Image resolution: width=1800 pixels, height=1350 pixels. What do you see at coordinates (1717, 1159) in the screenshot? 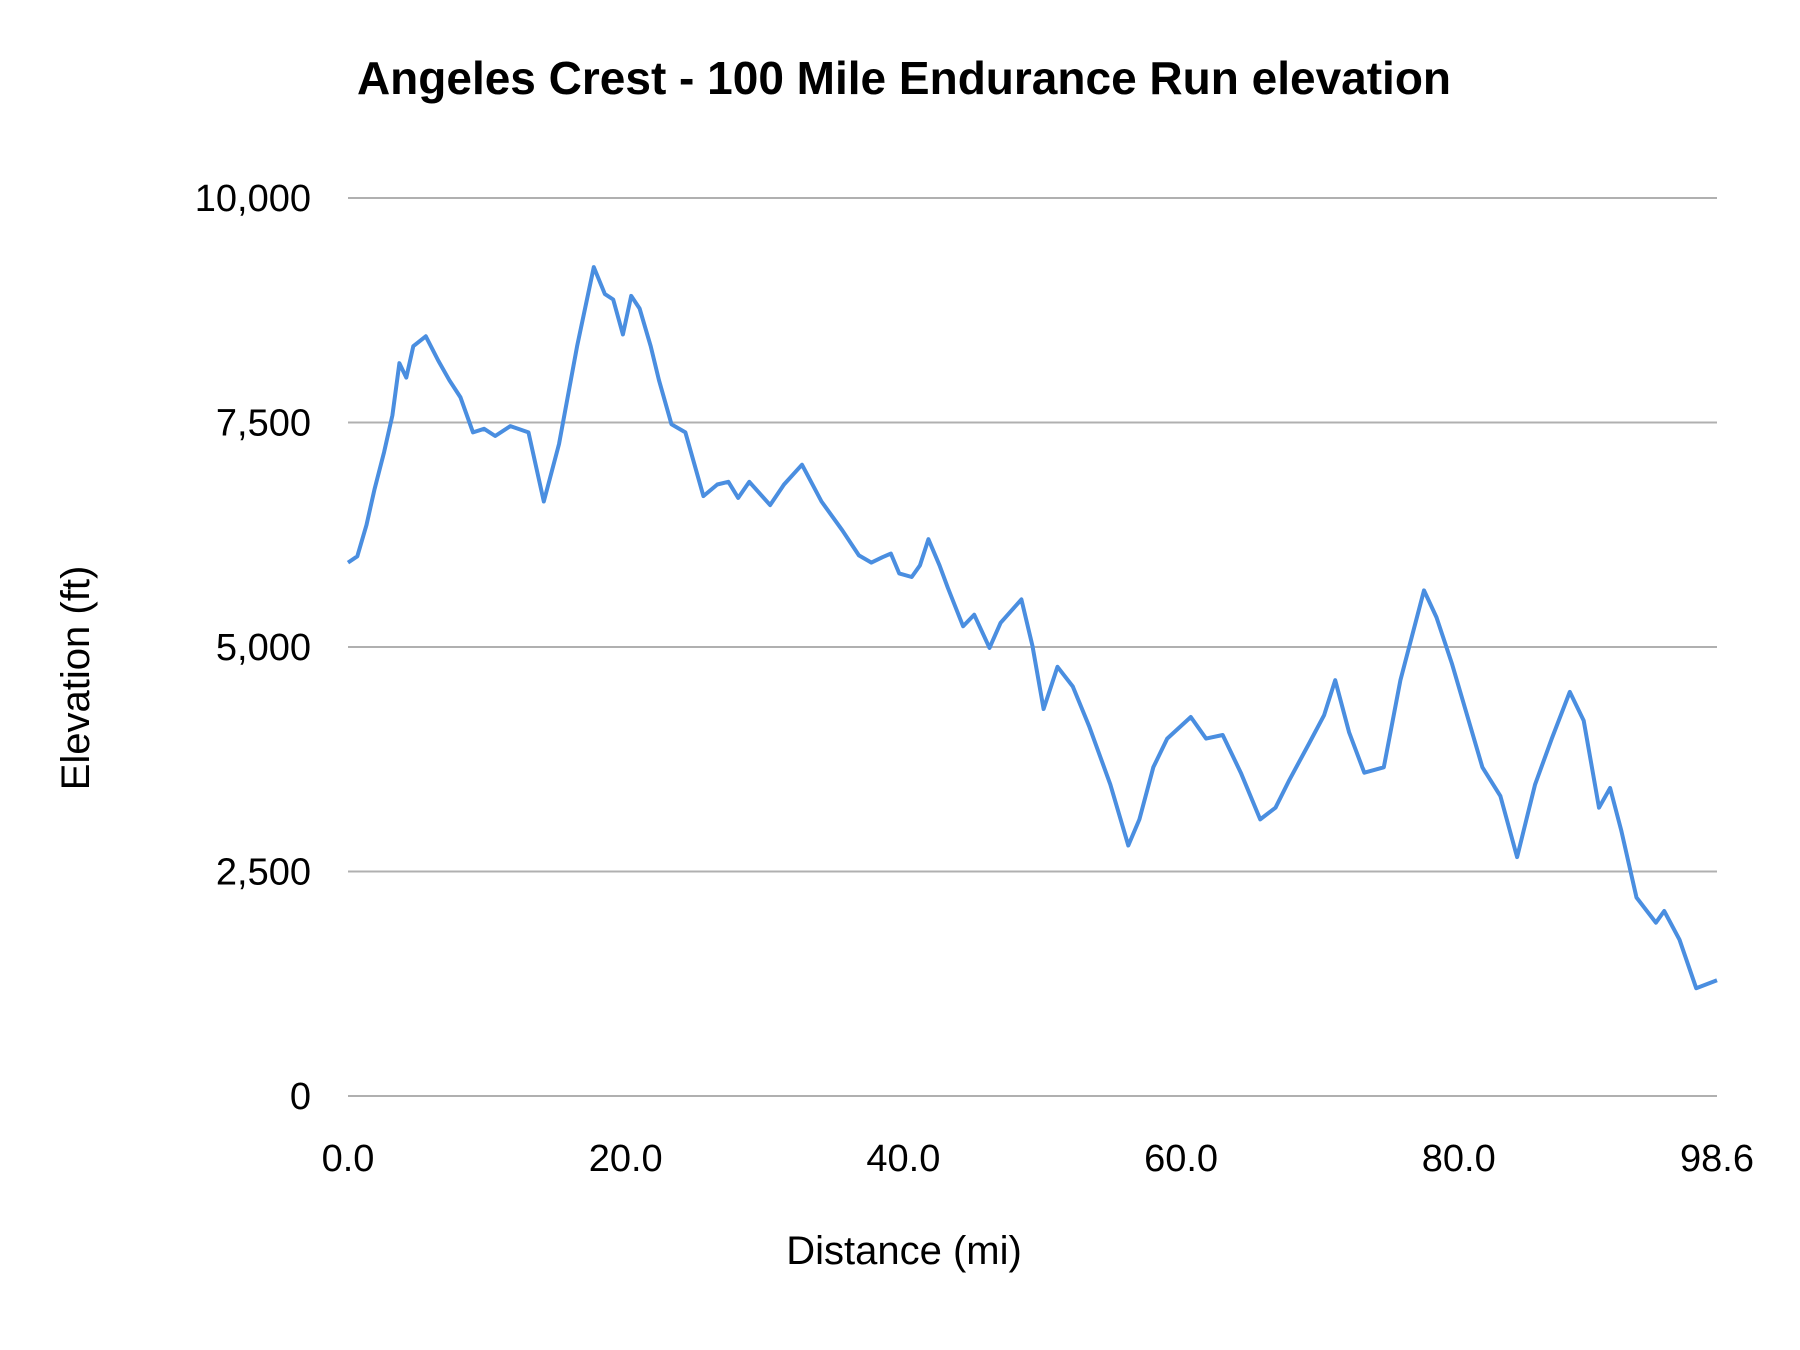
I see `x-tick-label: 98.6` at bounding box center [1717, 1159].